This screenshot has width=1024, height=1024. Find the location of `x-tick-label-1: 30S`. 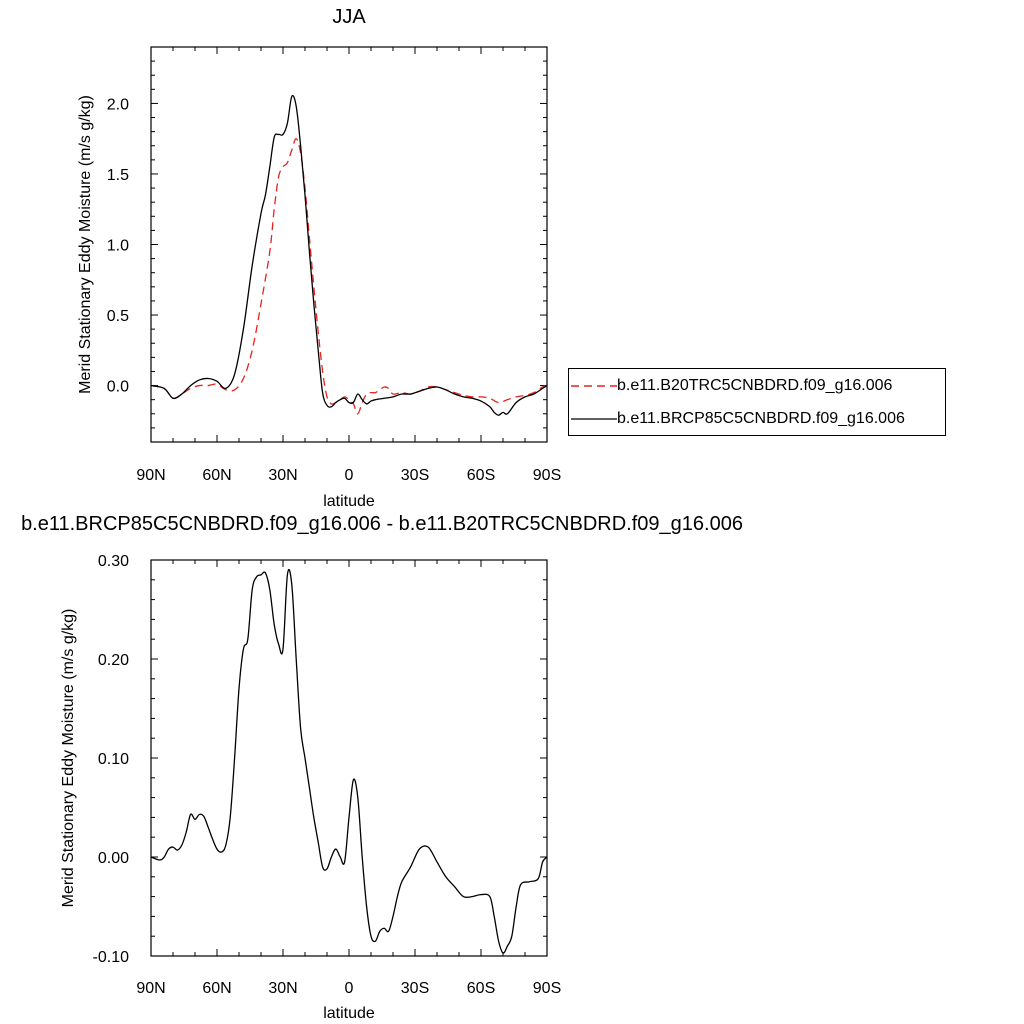

x-tick-label-1: 30S is located at coordinates (415, 988).